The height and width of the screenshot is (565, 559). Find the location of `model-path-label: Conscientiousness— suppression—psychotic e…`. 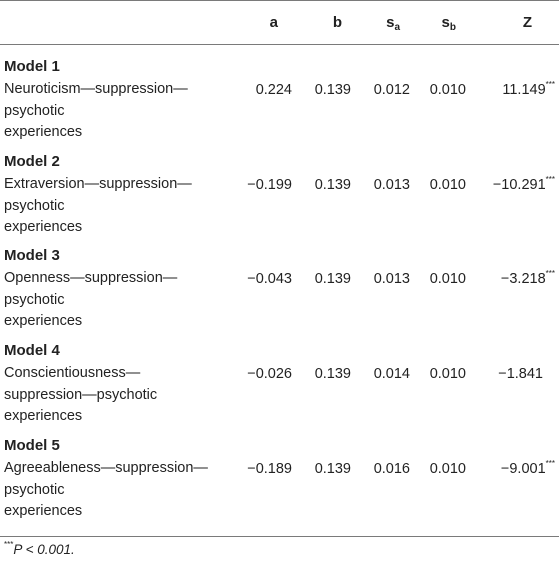

model-path-label: Conscientiousness— suppression—psychotic e… is located at coordinates (109, 395).